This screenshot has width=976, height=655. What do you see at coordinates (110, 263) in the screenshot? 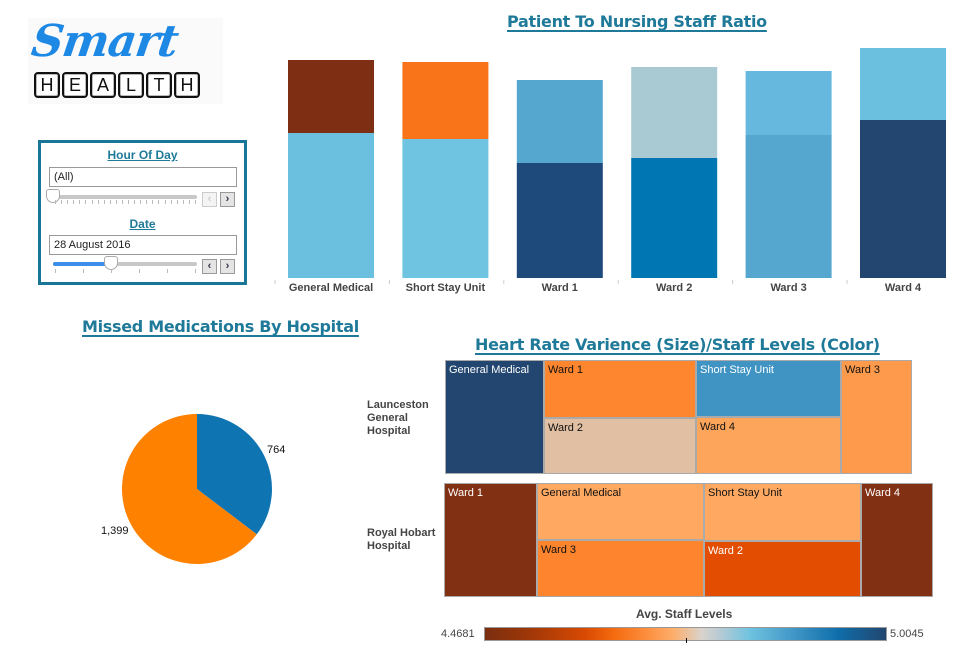
I see `date-slider-thumb` at bounding box center [110, 263].